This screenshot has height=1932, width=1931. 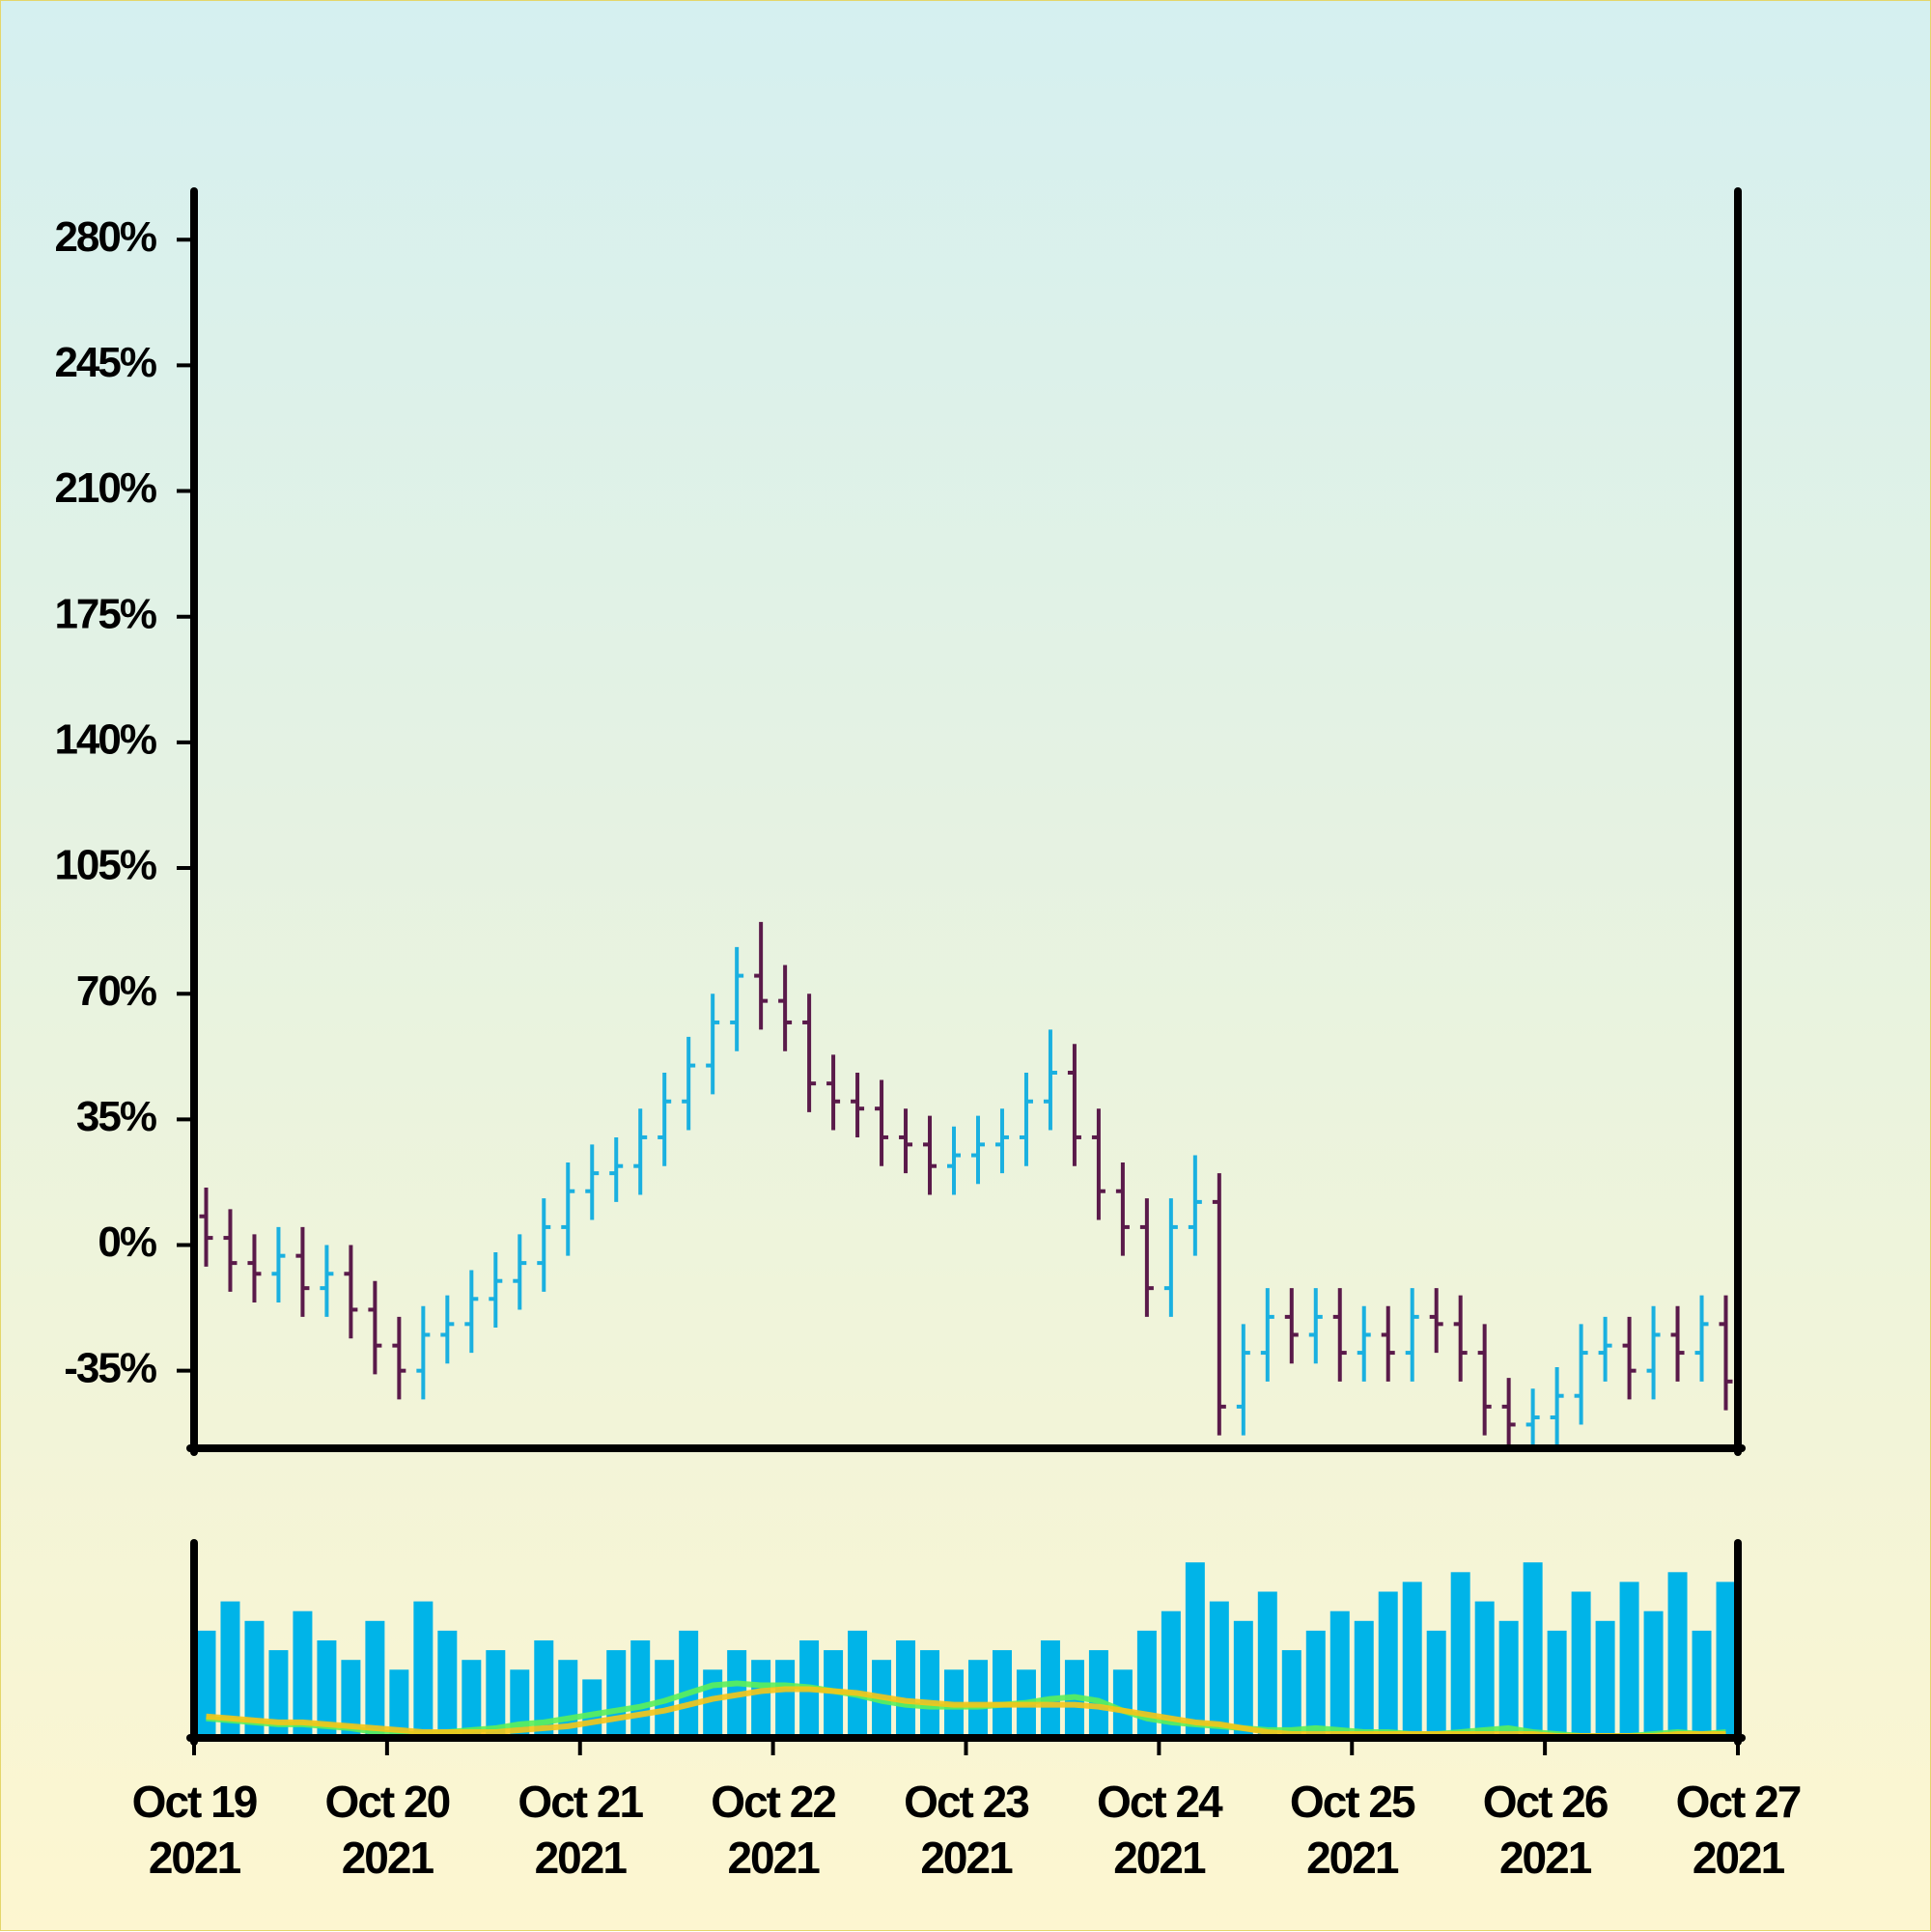 What do you see at coordinates (126, 1242) in the screenshot?
I see `y-tick-label: 0%` at bounding box center [126, 1242].